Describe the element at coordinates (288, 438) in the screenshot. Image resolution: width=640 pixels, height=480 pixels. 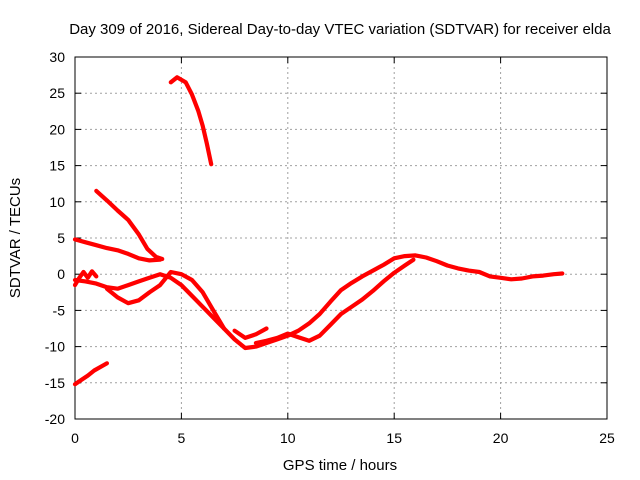
I see `x-tick-label: 10` at that location.